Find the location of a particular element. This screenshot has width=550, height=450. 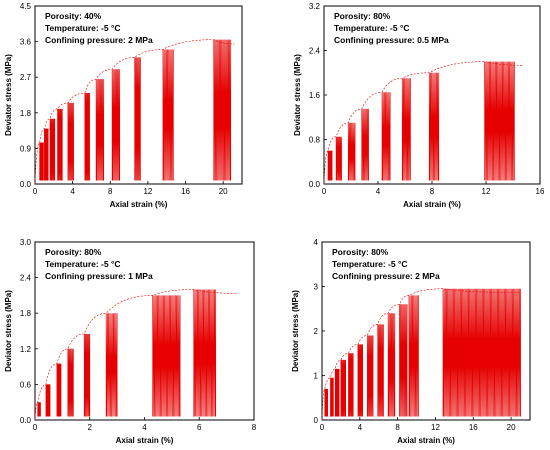

y-tick-label: 3.2 is located at coordinates (315, 6).